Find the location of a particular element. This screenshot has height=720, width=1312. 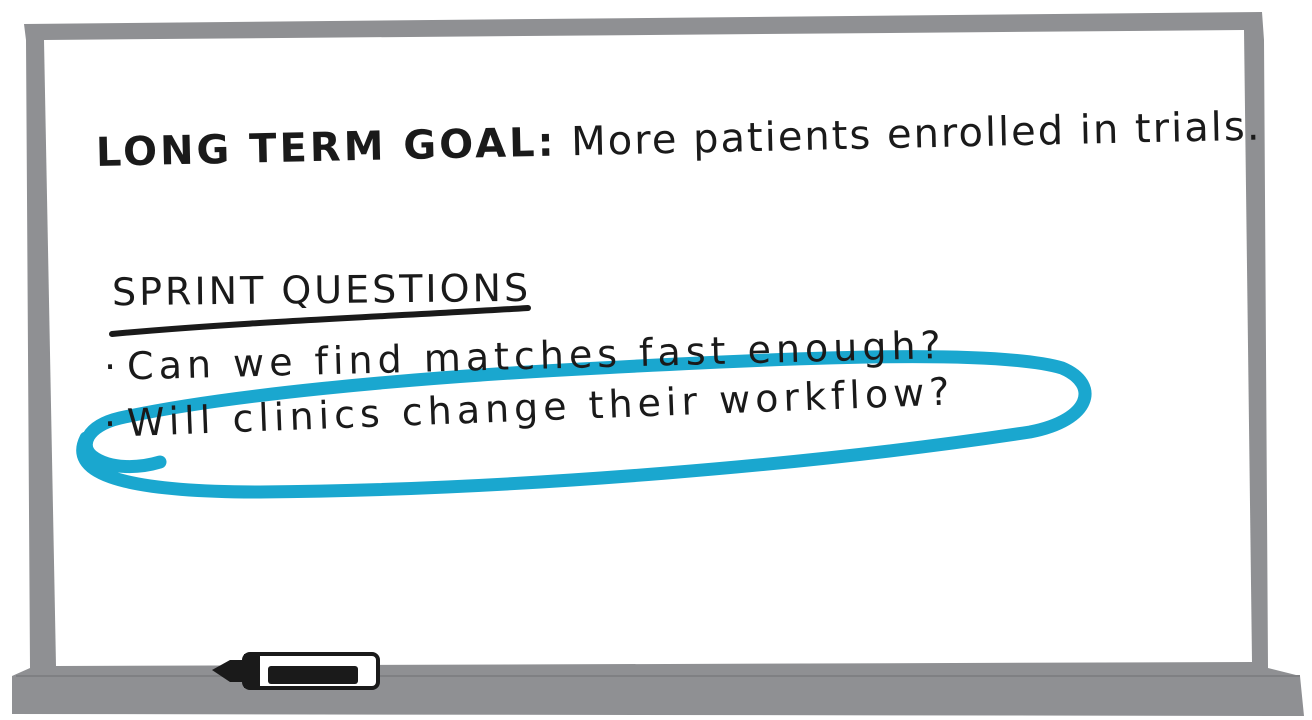

sprint-questions-heading: SPRINT QUESTIONS is located at coordinates (321, 290).